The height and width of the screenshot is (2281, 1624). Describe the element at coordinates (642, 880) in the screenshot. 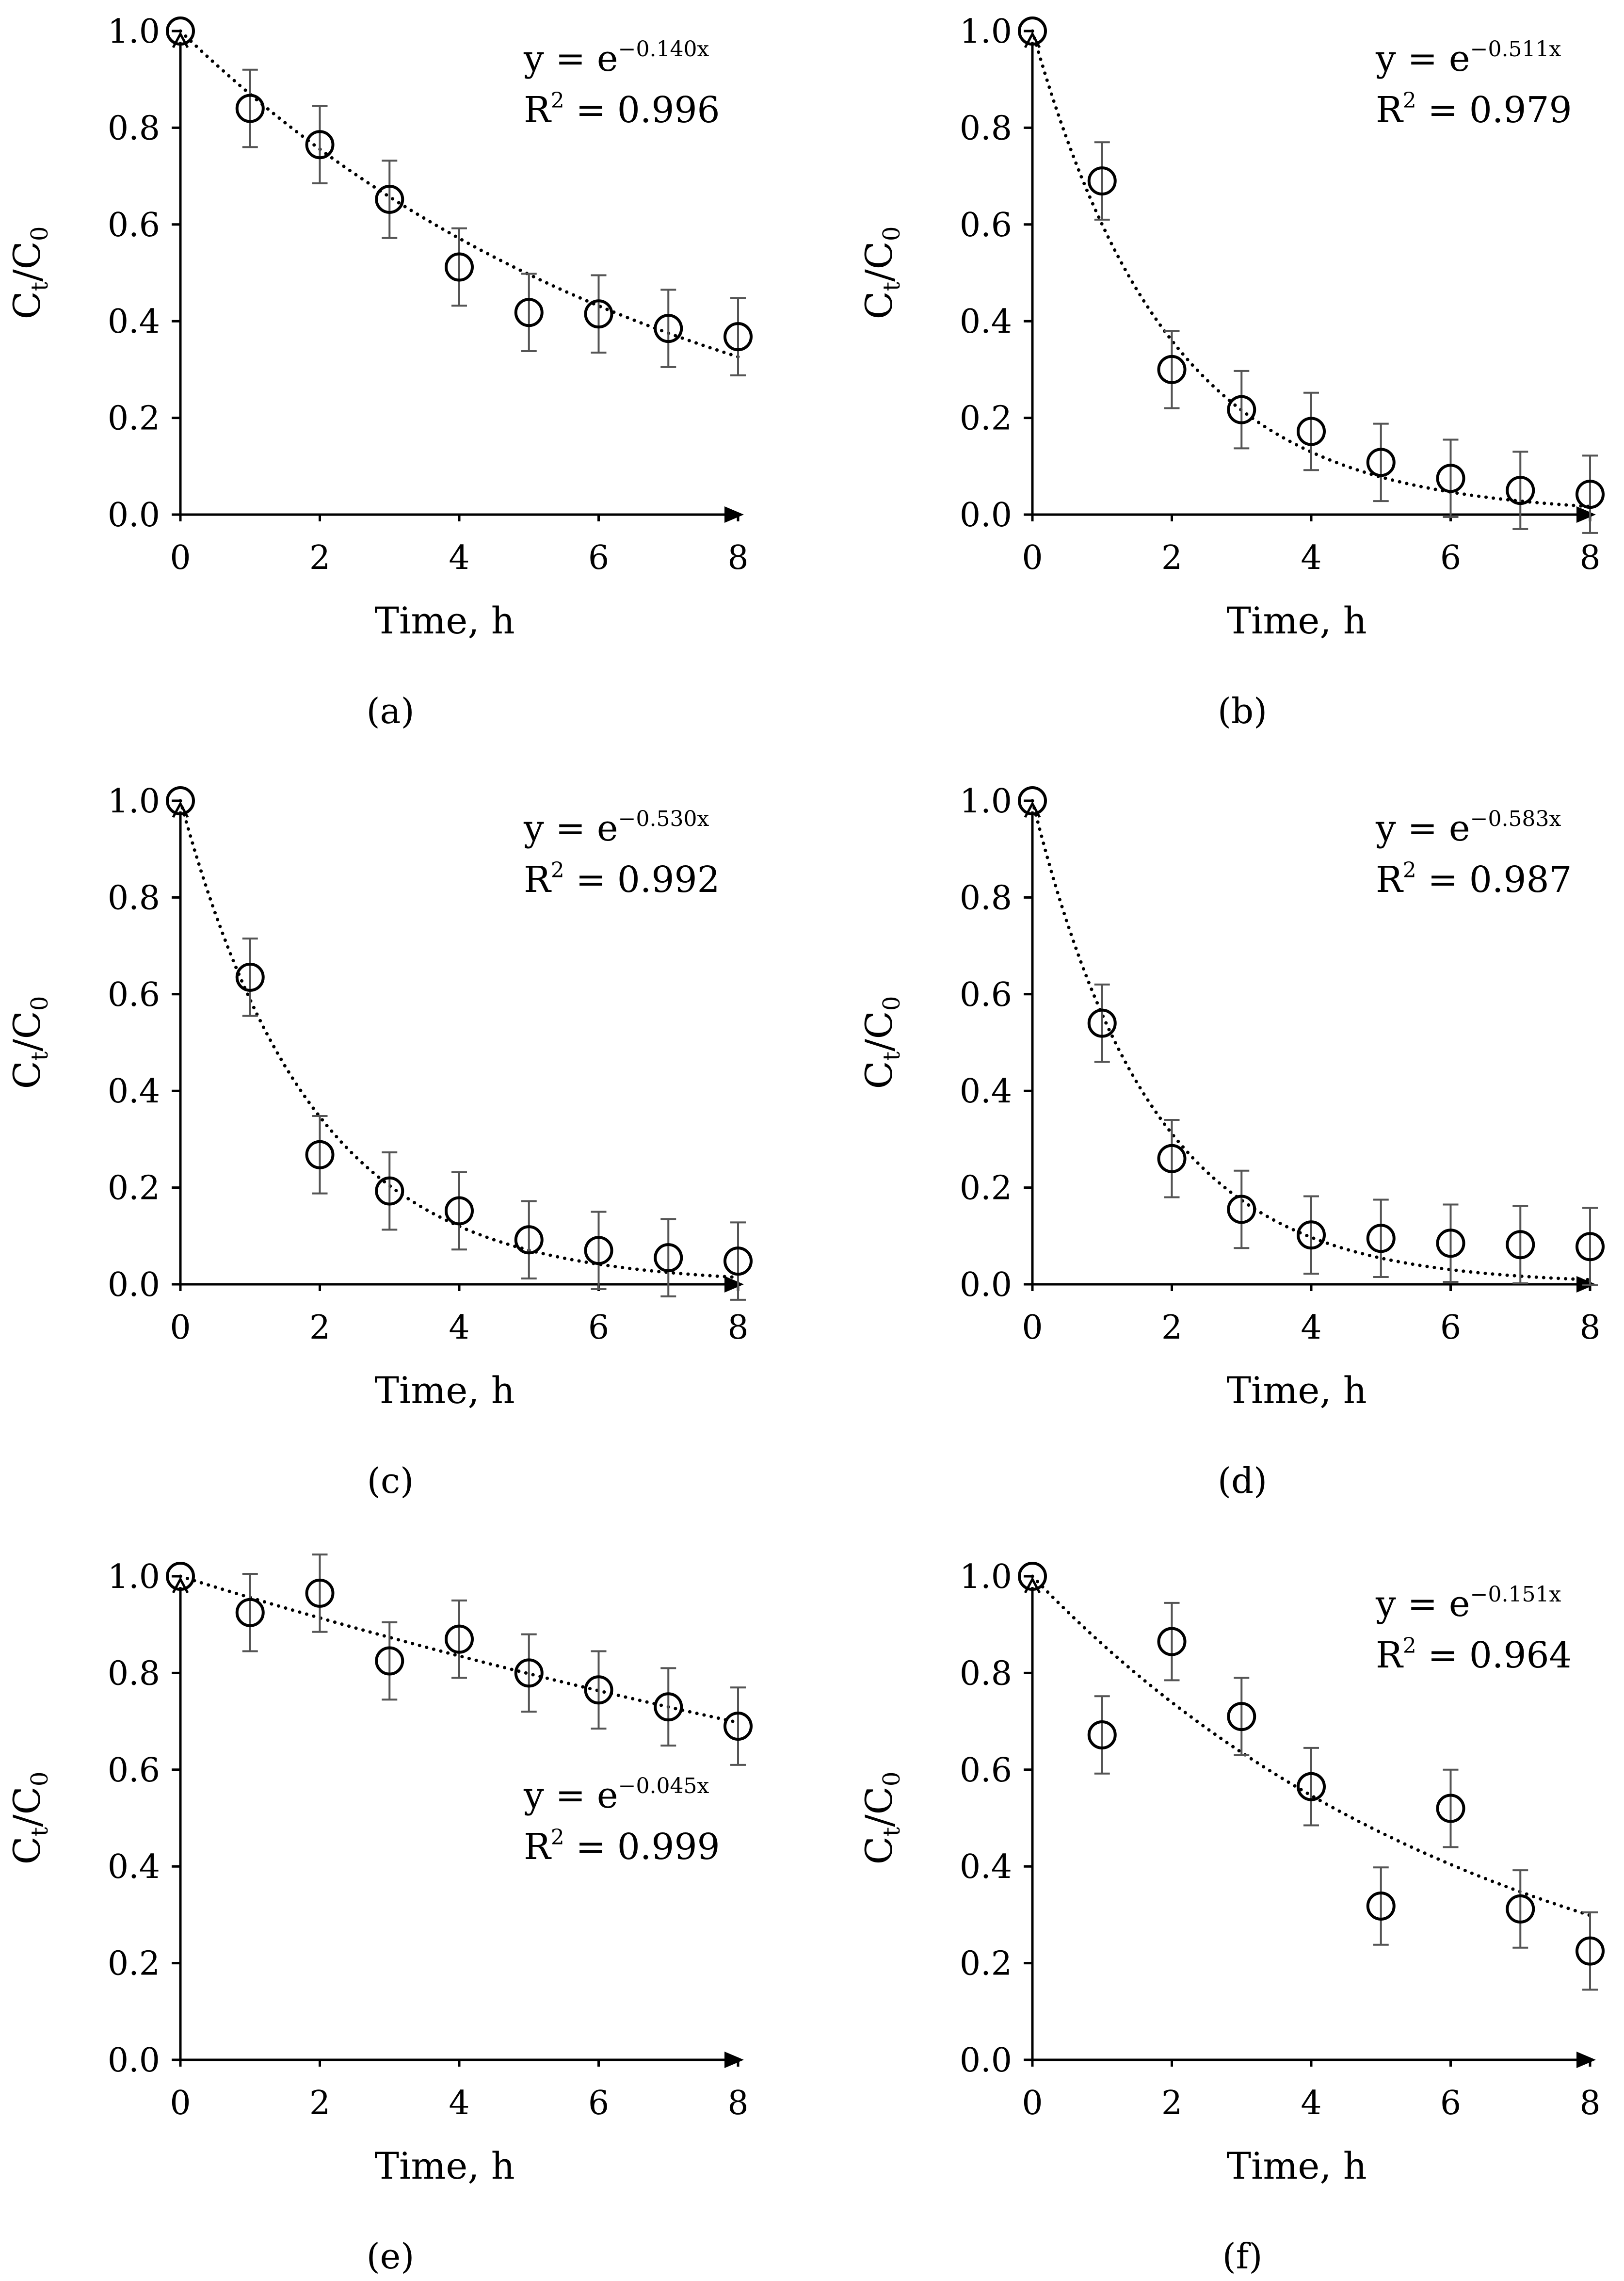

I see `r2-value: = 0.992` at that location.